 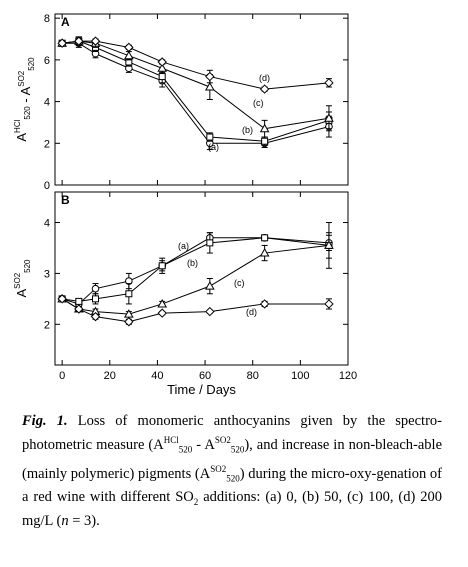 I want to click on y-label-sup: HCl, so click(x=17, y=126).